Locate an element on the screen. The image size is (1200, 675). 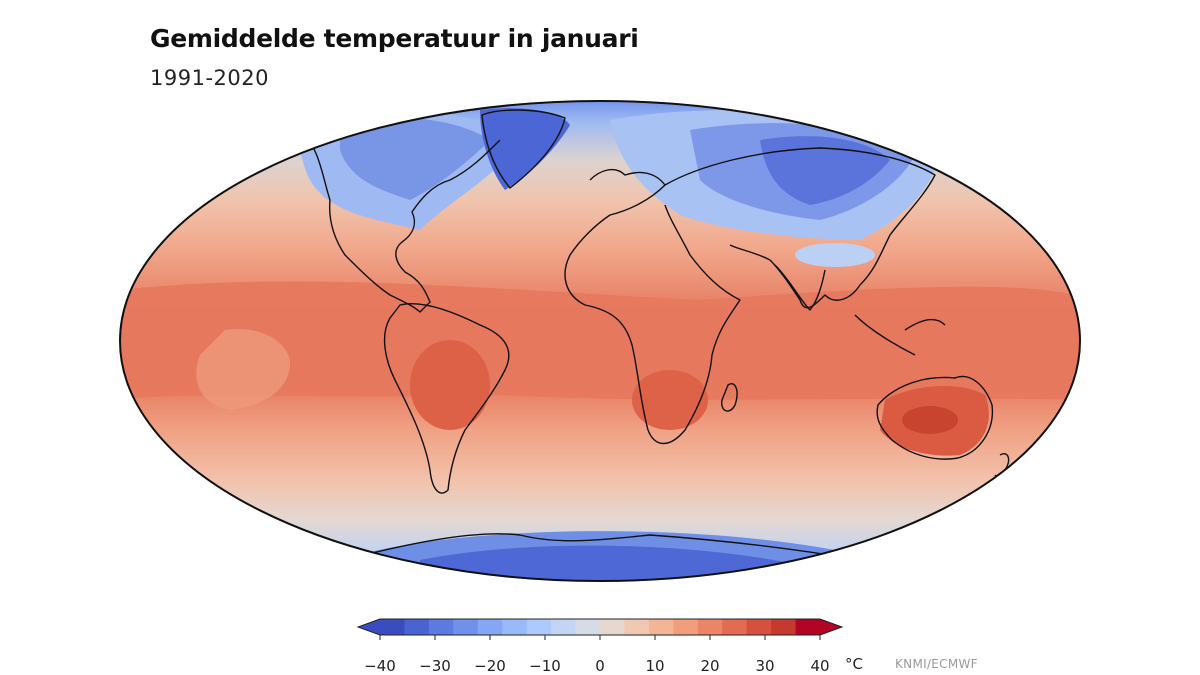
colorbar-tick-label: −10 is located at coordinates (545, 666).